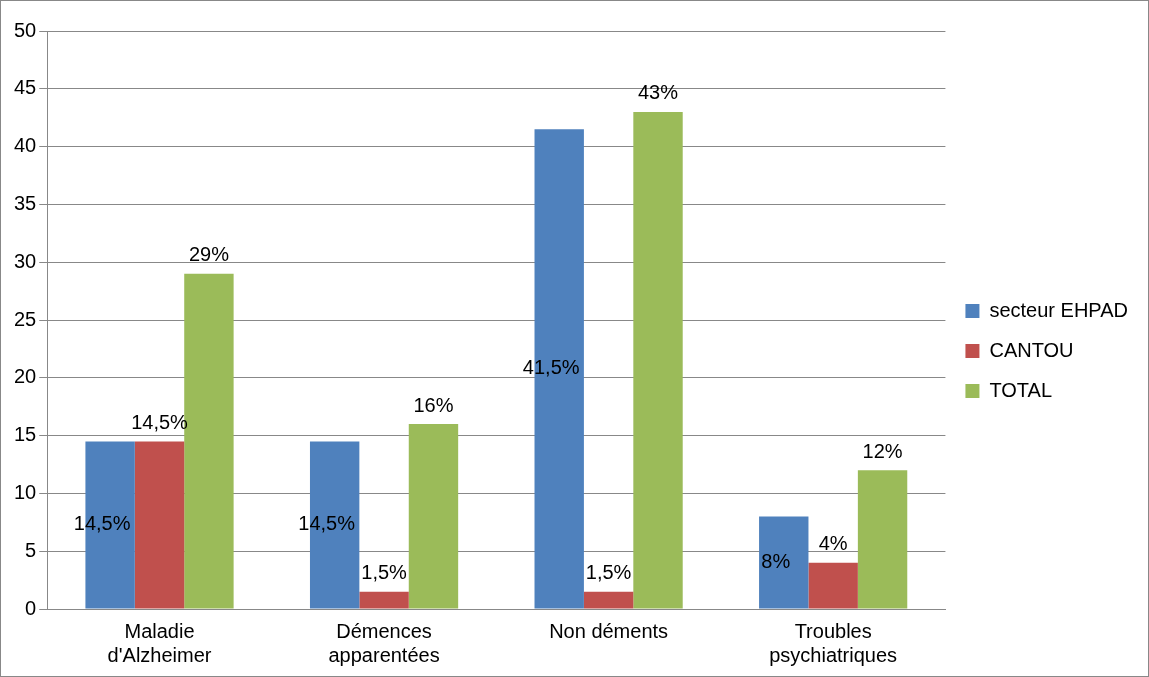 This screenshot has width=1149, height=677. I want to click on y-tick-label: 40, so click(25, 145).